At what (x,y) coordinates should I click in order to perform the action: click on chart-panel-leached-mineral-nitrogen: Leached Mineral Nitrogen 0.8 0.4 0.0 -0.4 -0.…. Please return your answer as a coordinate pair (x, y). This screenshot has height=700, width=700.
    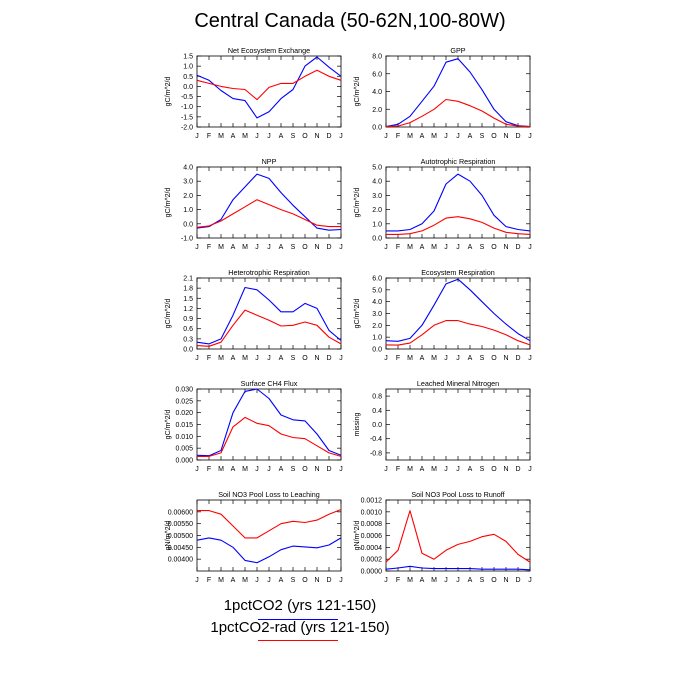
    Looking at the image, I should click on (443, 426).